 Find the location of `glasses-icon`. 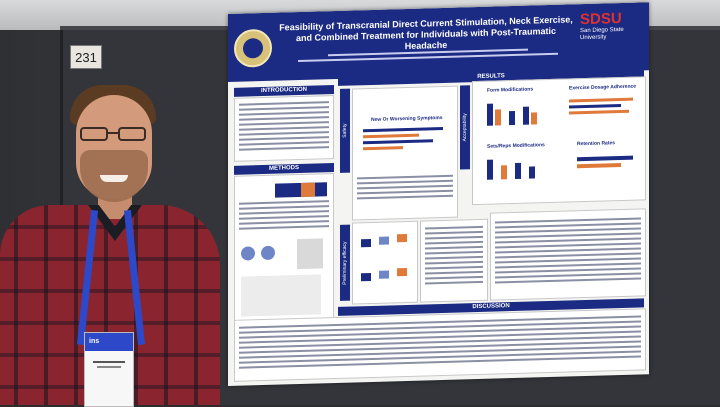

glasses-icon is located at coordinates (115, 134).